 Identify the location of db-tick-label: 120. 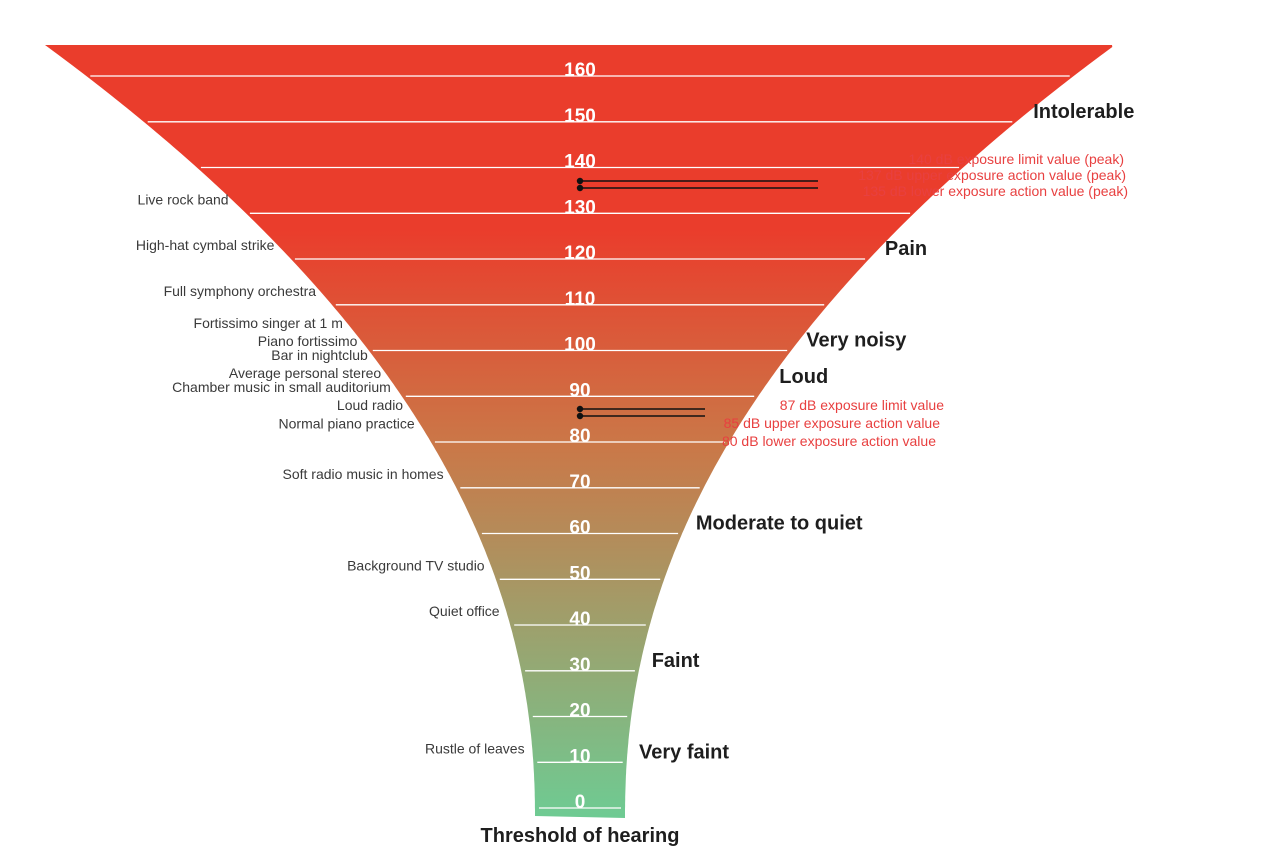
(580, 253).